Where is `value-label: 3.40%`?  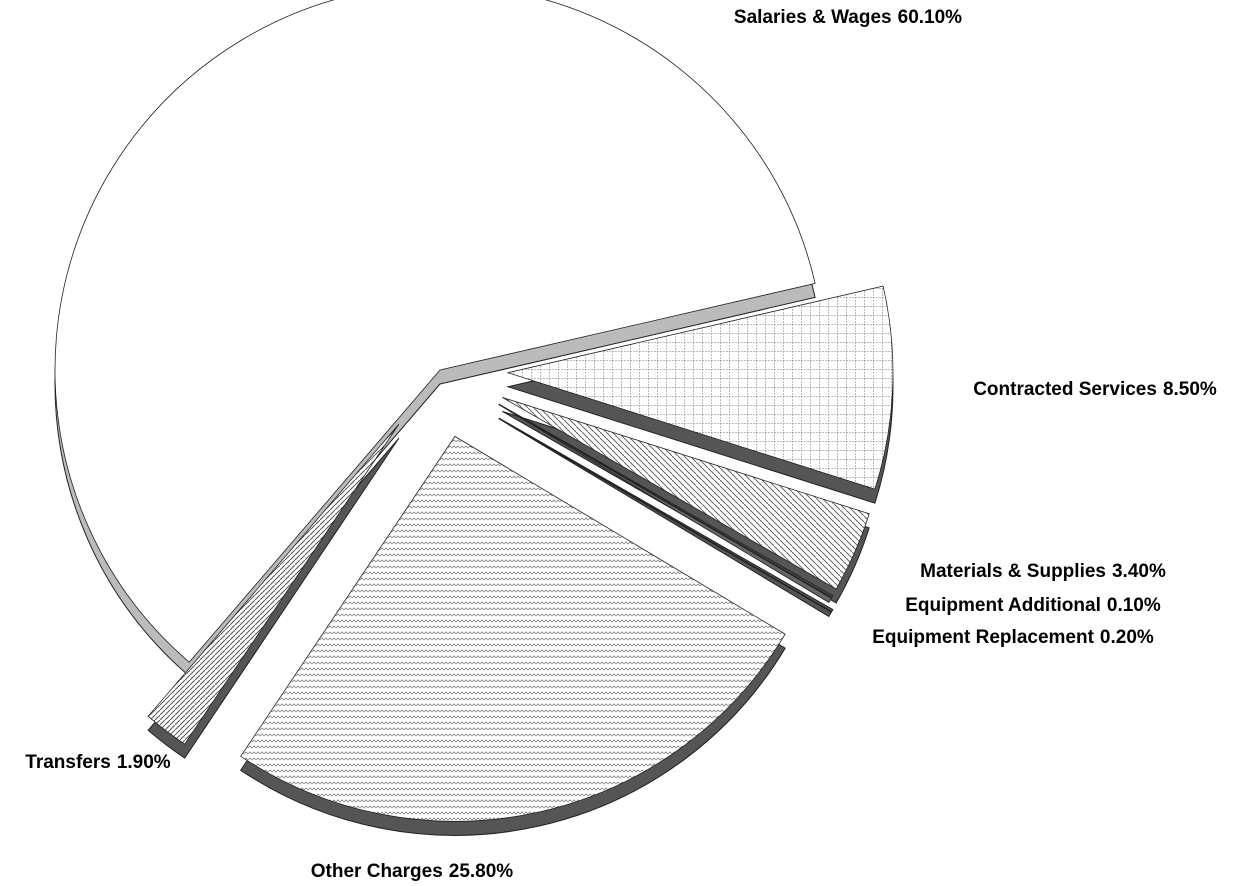 value-label: 3.40% is located at coordinates (1139, 571).